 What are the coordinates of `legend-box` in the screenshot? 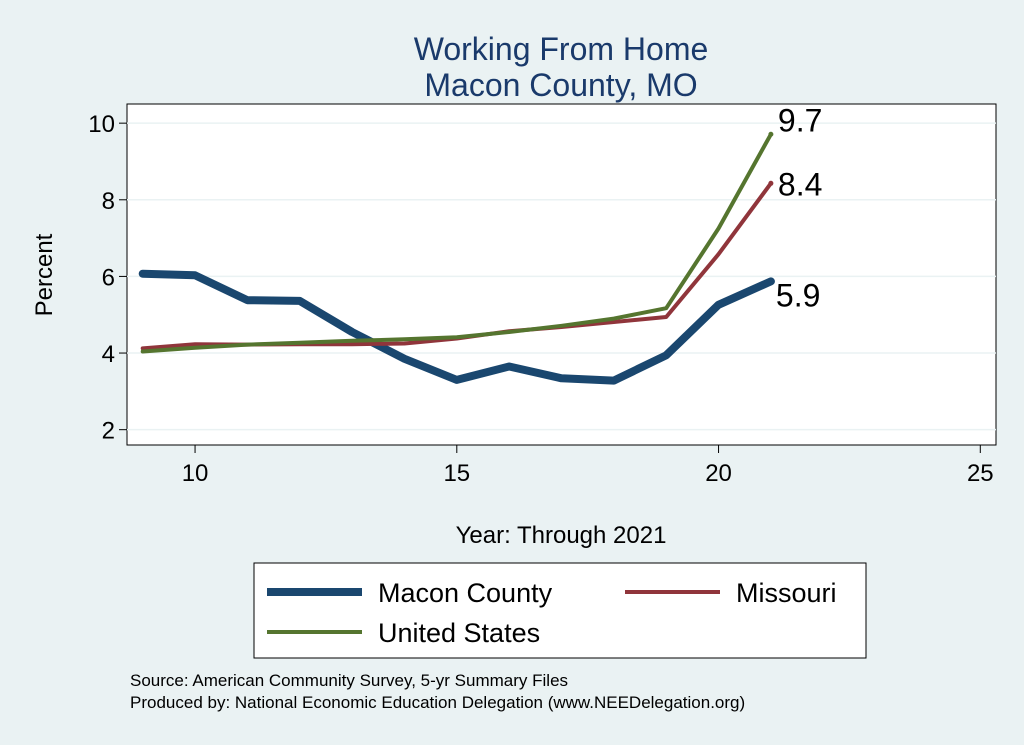 It's located at (560, 610).